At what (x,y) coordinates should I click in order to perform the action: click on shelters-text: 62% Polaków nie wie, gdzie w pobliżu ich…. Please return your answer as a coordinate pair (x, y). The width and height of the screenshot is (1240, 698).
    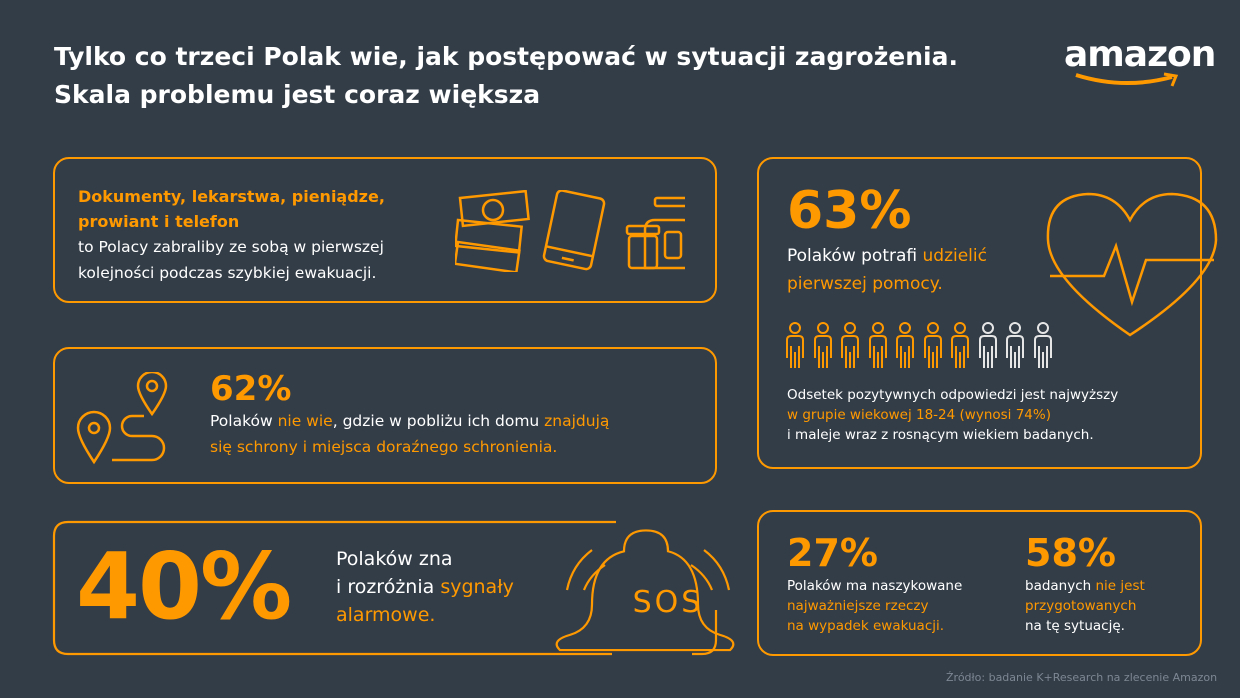
    Looking at the image, I should click on (409, 415).